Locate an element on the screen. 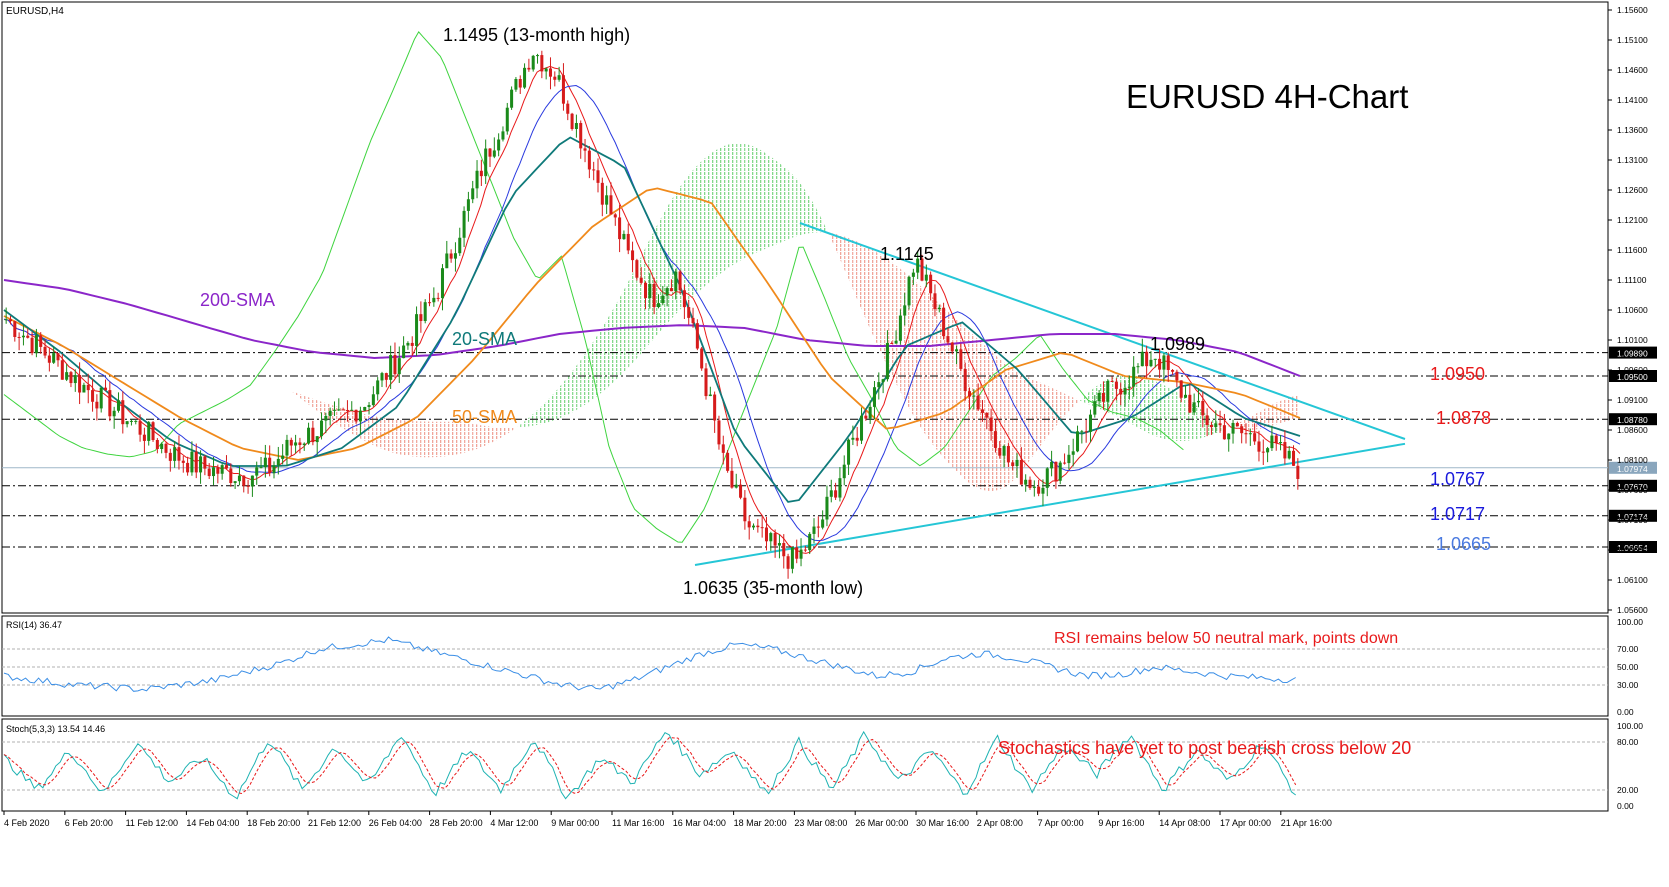  annotation-high: 1.1495 (13-month high) is located at coordinates (536, 35).